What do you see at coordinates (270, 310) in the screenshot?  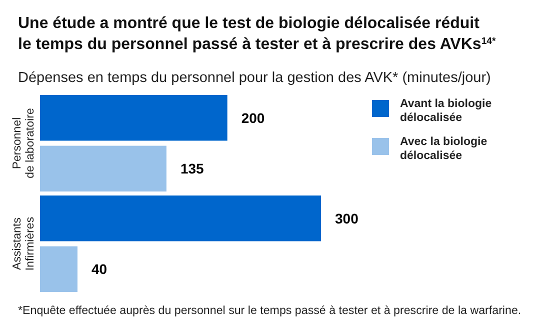 I see `text: *Enquête effectuée auprès du personnel sur le temps passé à tester et à prescrire de la warfarine.` at bounding box center [270, 310].